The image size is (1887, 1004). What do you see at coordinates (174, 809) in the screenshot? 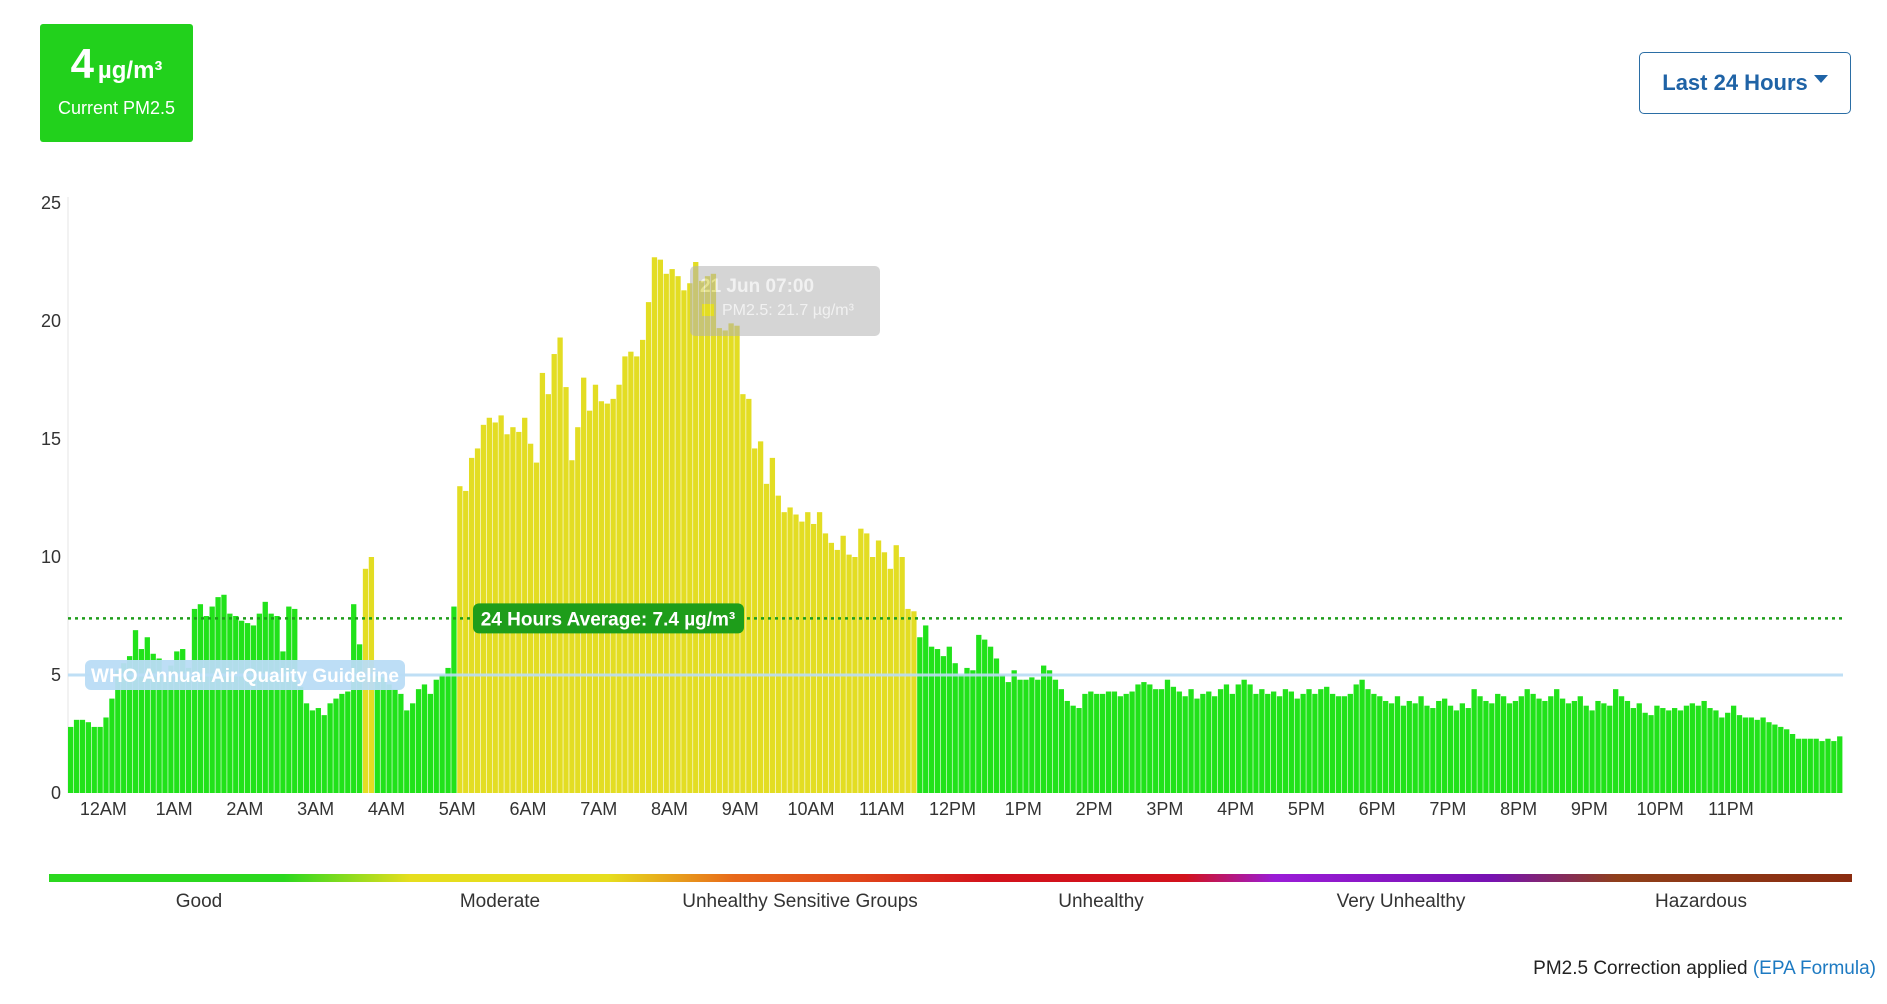
I see `x-tick-label: 1AM` at bounding box center [174, 809].